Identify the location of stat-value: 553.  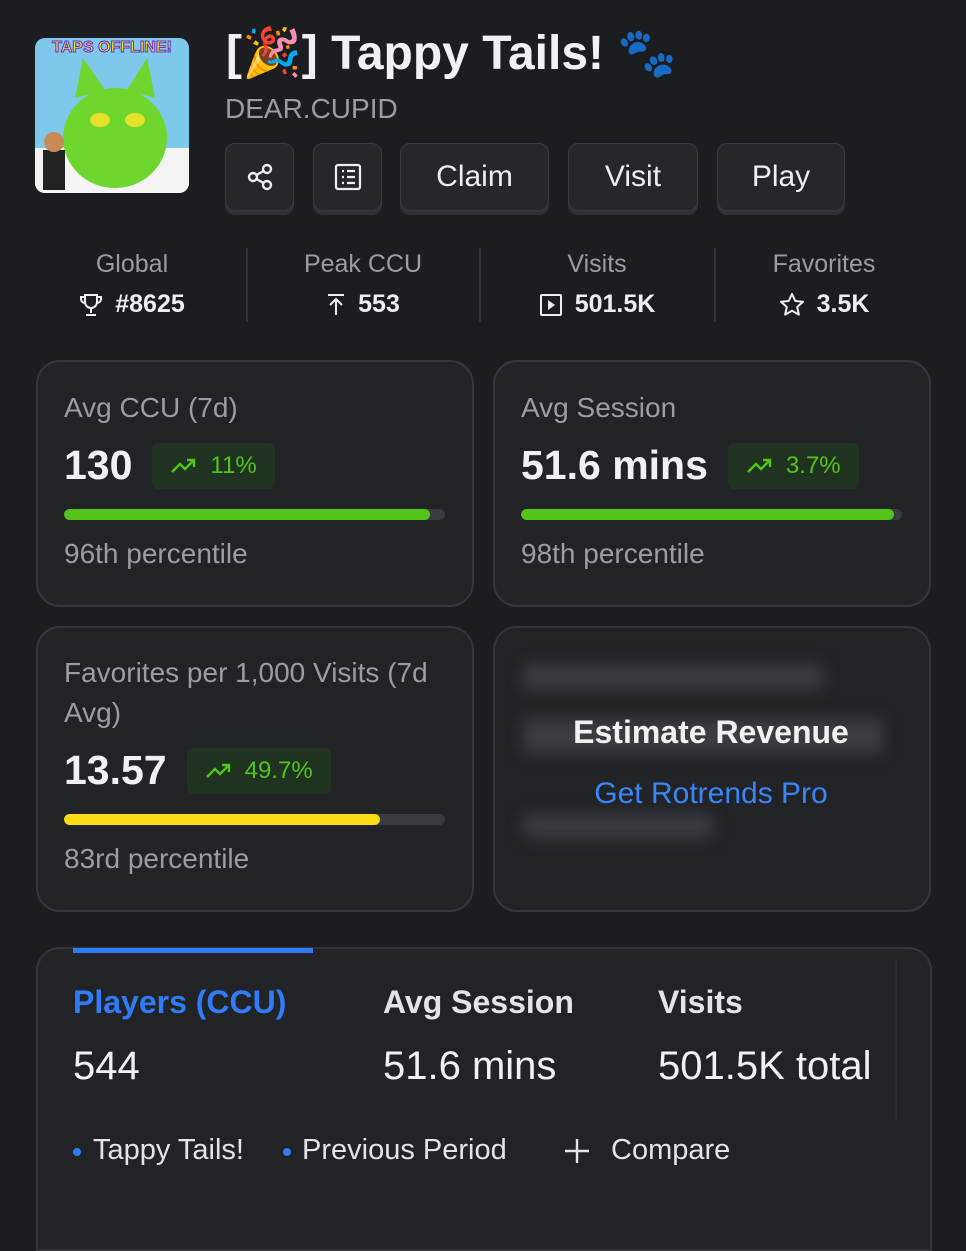
(363, 304).